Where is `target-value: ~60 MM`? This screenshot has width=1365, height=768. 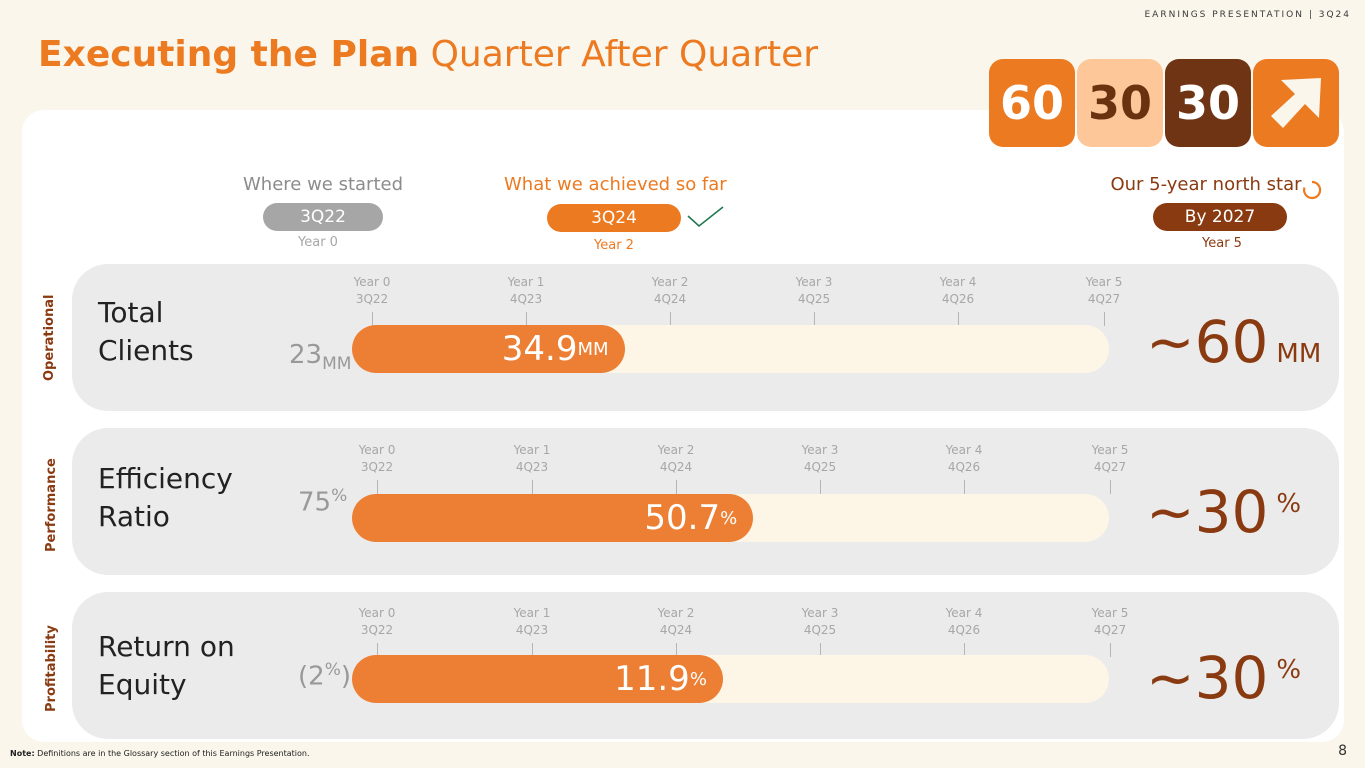 target-value: ~60 MM is located at coordinates (1233, 342).